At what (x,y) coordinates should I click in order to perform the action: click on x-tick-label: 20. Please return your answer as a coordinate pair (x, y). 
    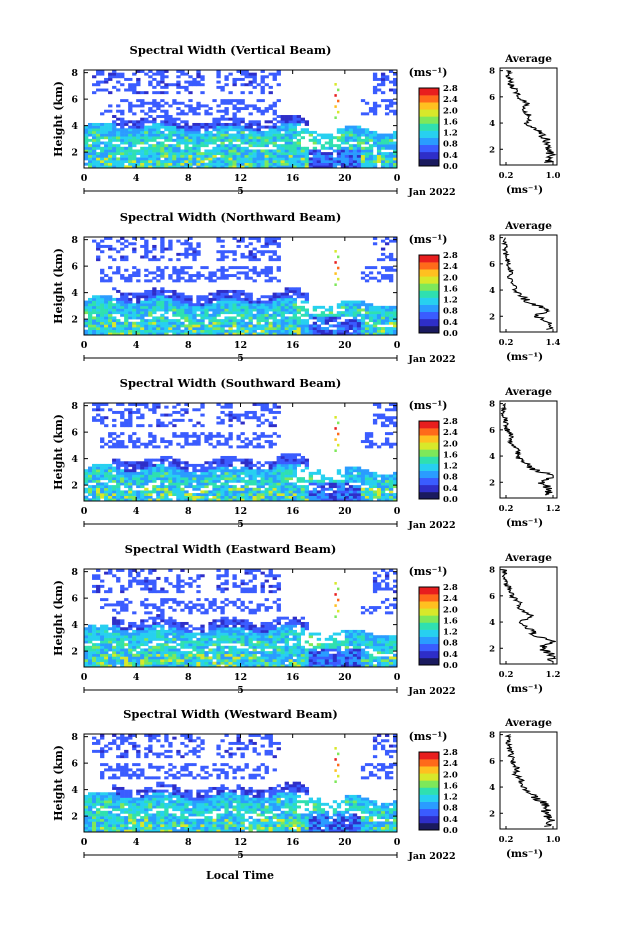
    Looking at the image, I should click on (345, 511).